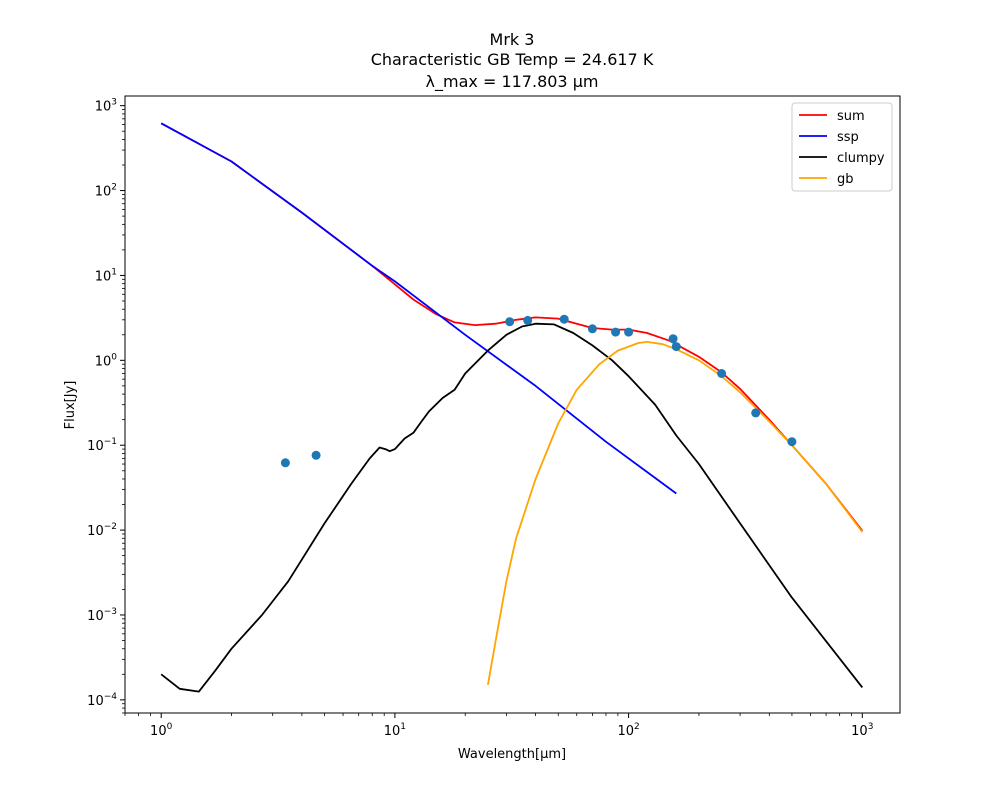  I want to click on y-tick-label-4: 10⁰, so click(106, 360).